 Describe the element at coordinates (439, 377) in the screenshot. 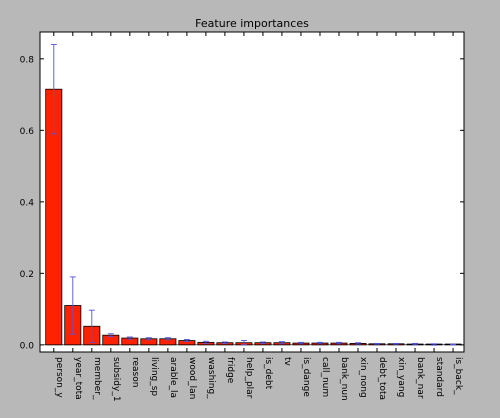

I see `x-tick-label: standard` at that location.